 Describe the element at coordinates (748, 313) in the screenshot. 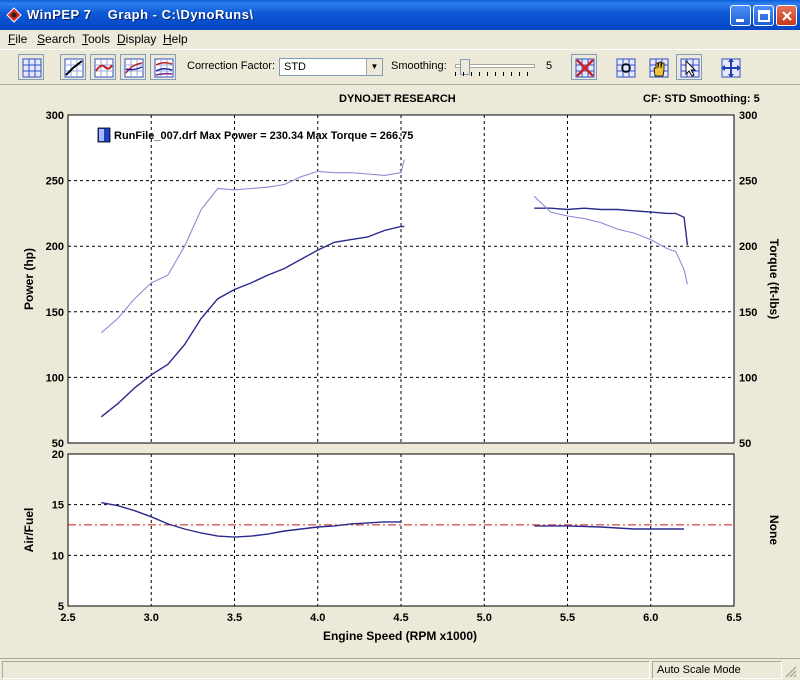

I see `torque-tick-label: 150` at that location.